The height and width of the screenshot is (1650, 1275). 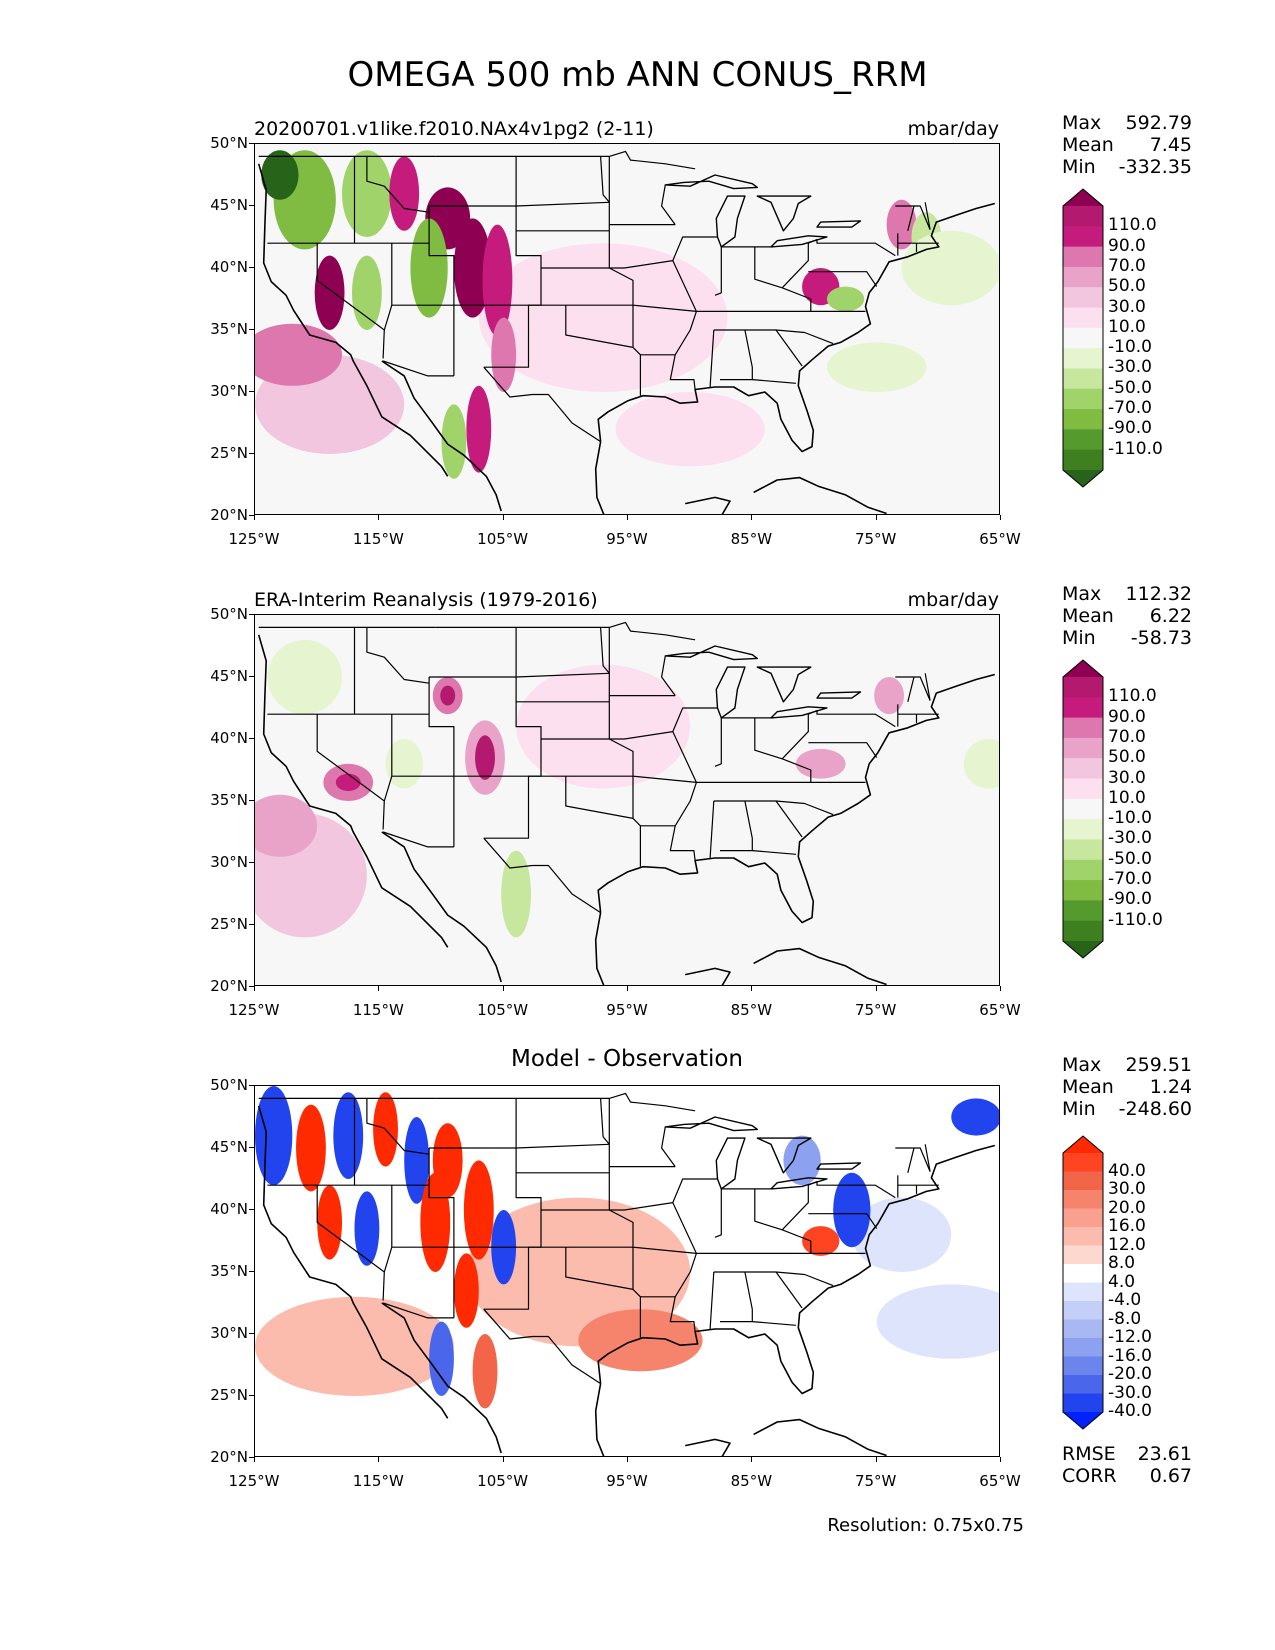 I want to click on y-tick-label: 20°N, so click(x=229, y=515).